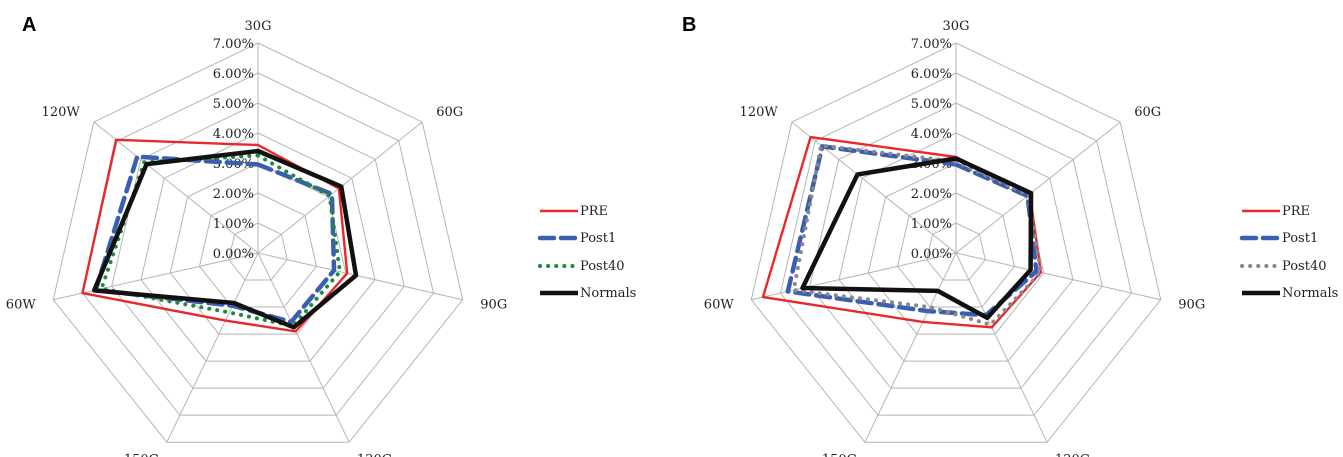  Describe the element at coordinates (29, 25) in the screenshot. I see `panel-letter-a: A` at that location.